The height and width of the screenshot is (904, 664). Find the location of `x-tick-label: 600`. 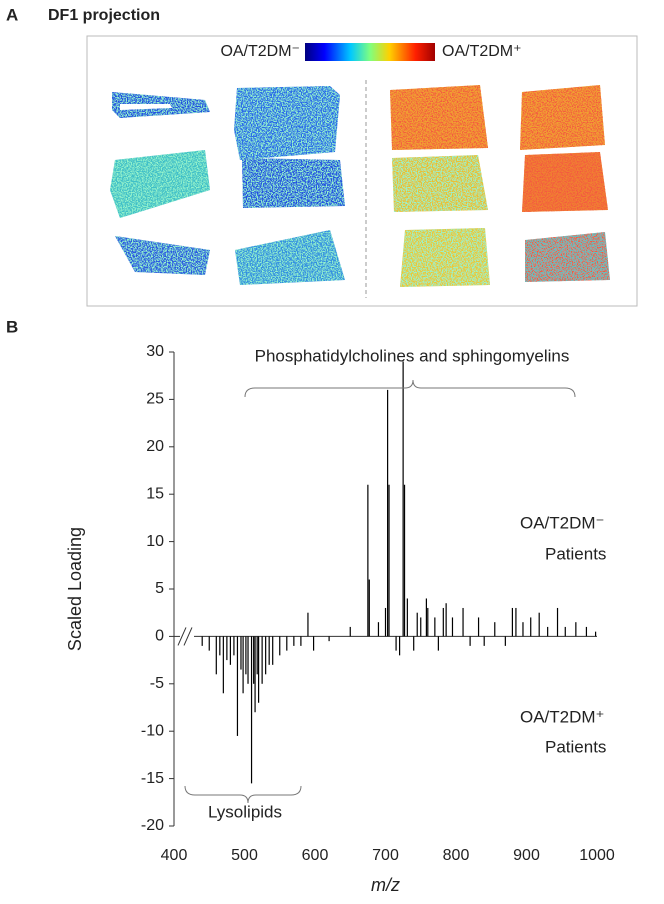

x-tick-label: 600 is located at coordinates (315, 855).